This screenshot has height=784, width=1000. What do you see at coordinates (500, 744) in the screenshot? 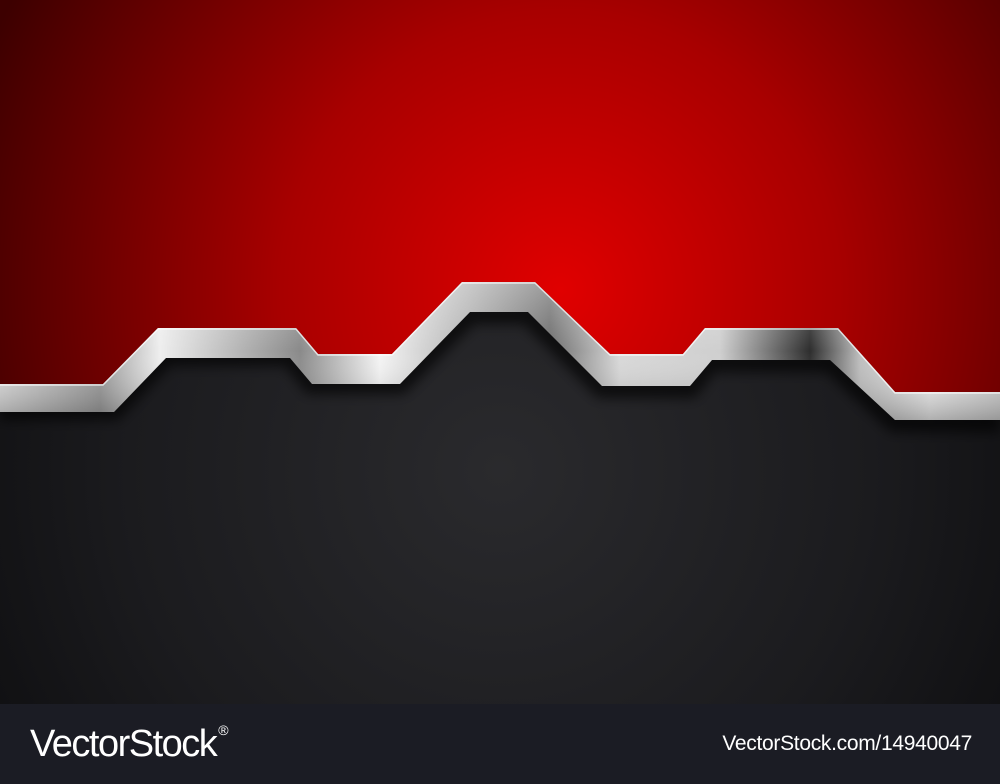
I see `watermark-bar: VectorStock ® VectorStock.com/14940047` at bounding box center [500, 744].